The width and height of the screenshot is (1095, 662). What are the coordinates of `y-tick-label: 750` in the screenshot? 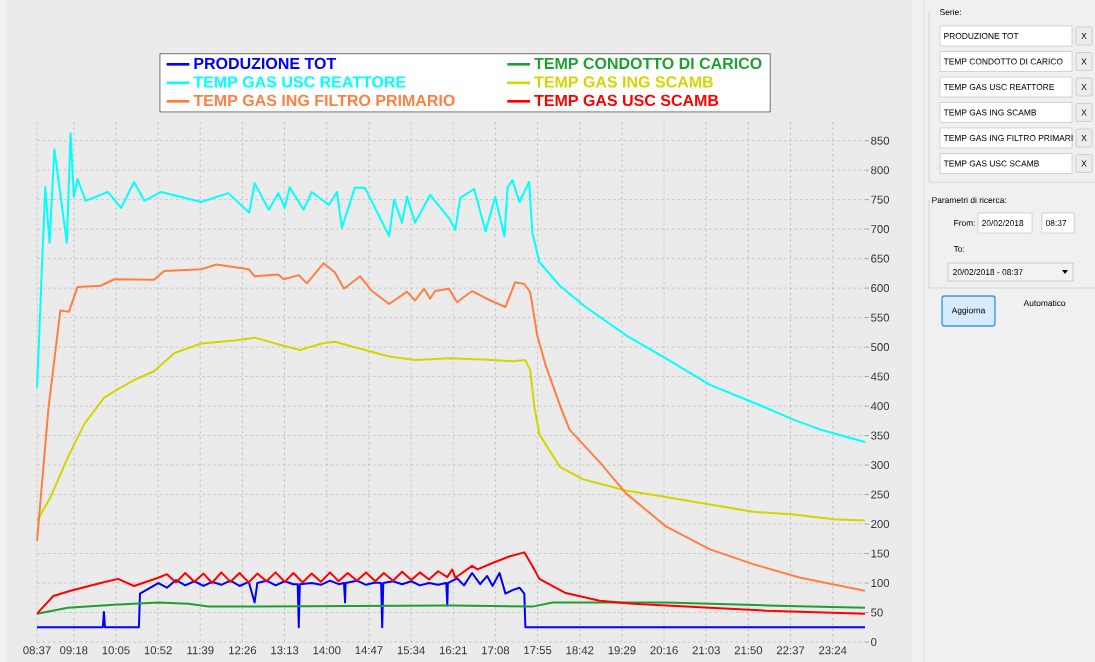 It's located at (880, 199).